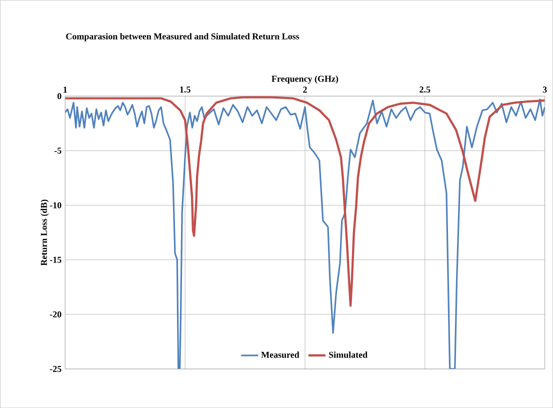  I want to click on y-tick-label: -10, so click(56, 205).